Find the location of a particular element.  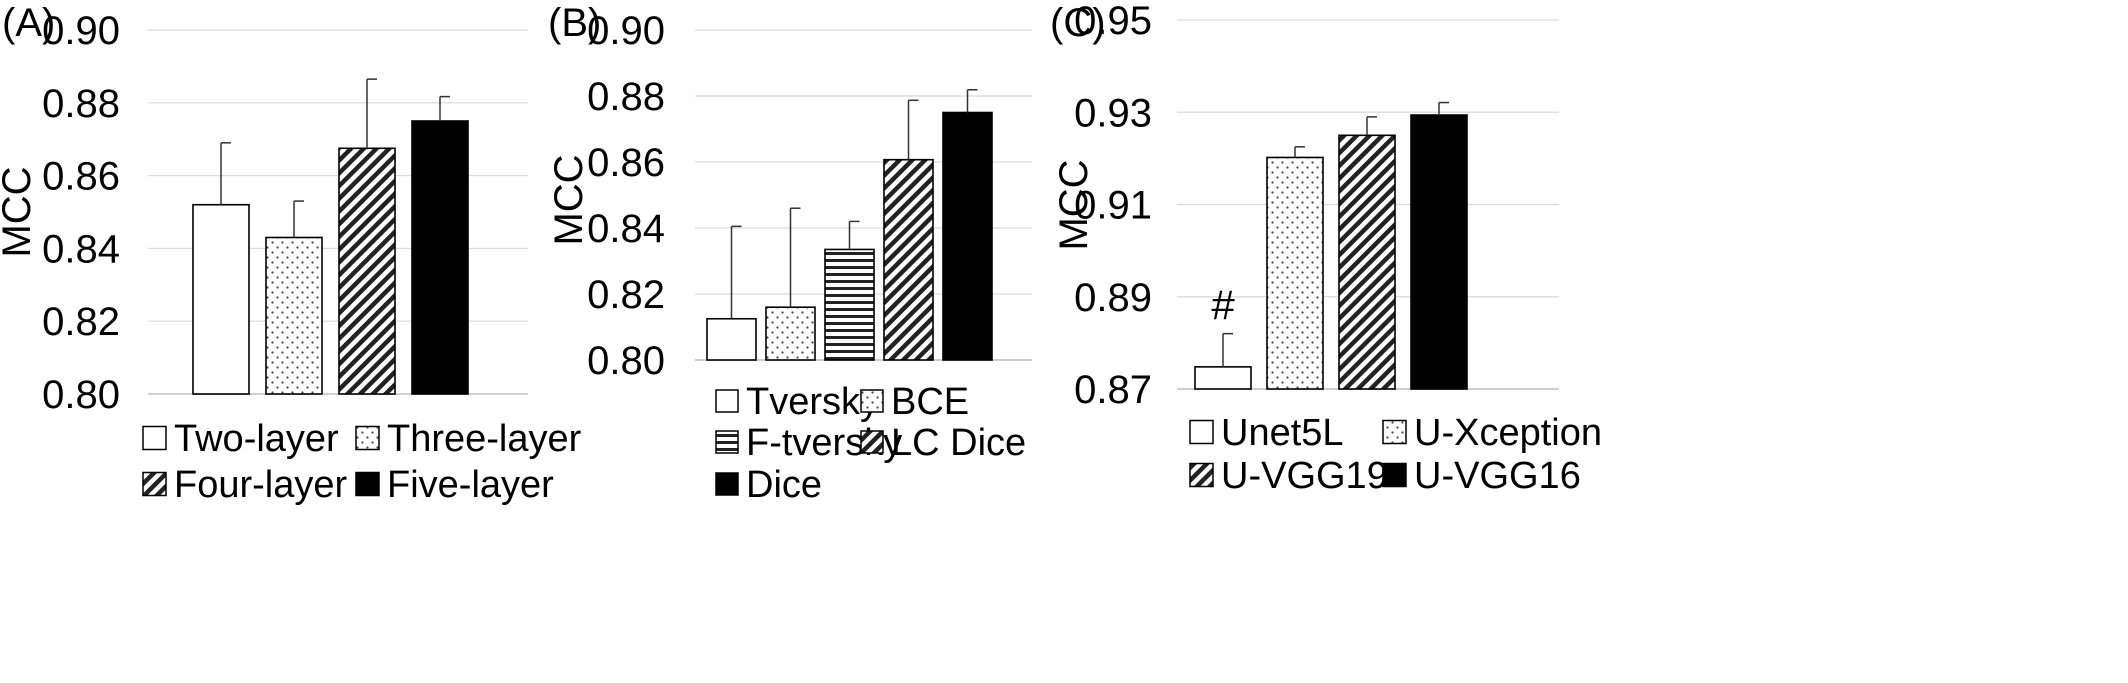

panel-label: (A) is located at coordinates (28, 23).